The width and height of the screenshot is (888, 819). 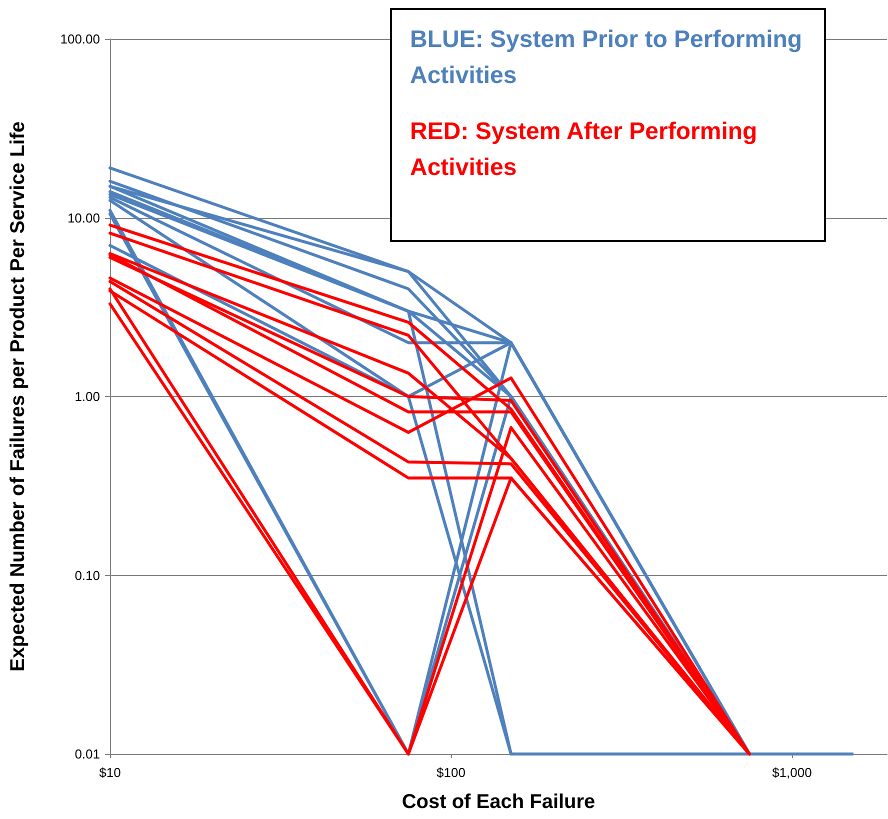 What do you see at coordinates (451, 772) in the screenshot?
I see `x-tick-label: $100` at bounding box center [451, 772].